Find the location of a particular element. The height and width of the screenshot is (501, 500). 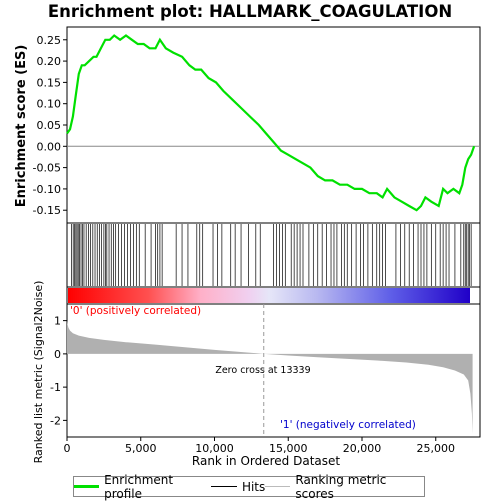

es-y-tick-label: 0.00 is located at coordinates (49, 146).